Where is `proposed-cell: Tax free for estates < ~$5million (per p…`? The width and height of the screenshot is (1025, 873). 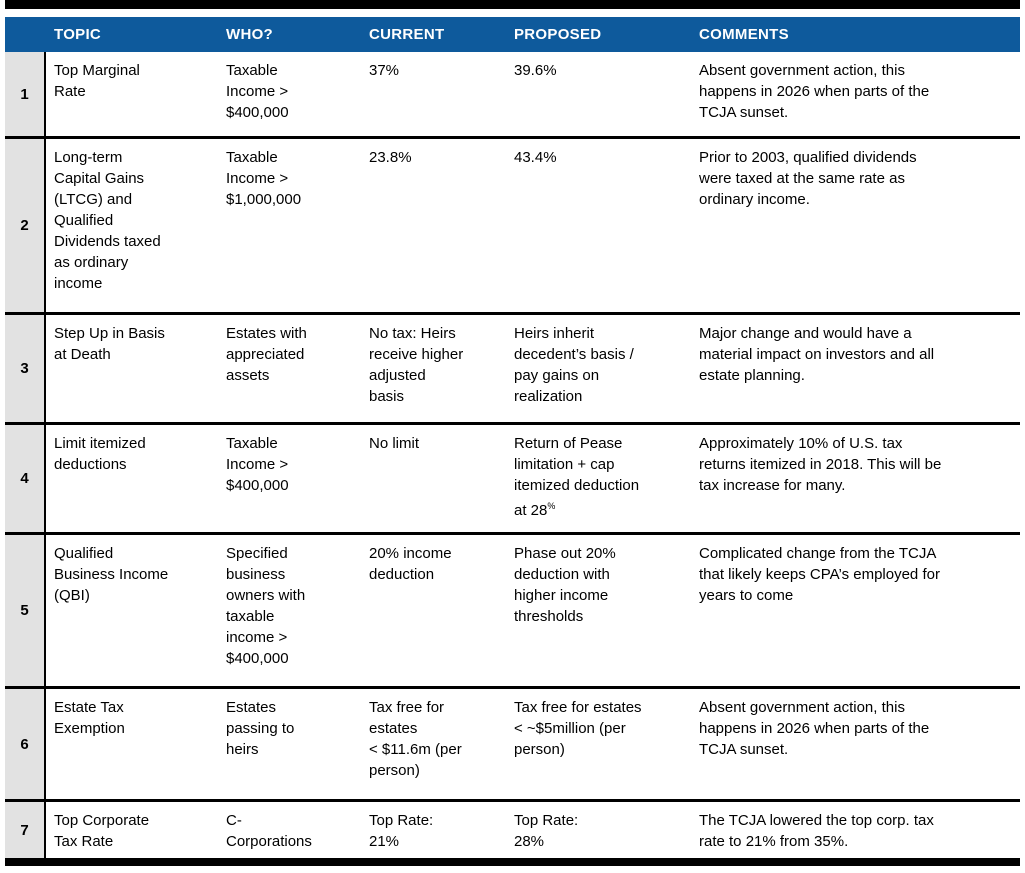 proposed-cell: Tax free for estates < ~$5million (per p… is located at coordinates (578, 728).